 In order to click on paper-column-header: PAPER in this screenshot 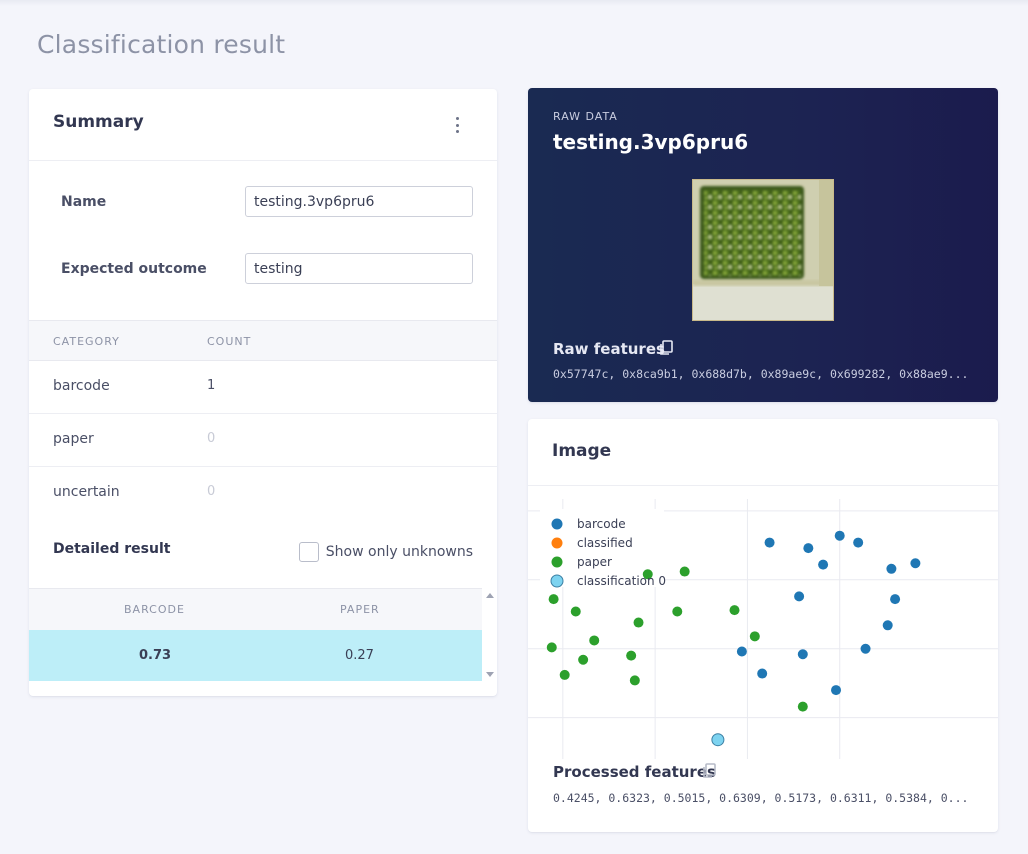, I will do `click(360, 609)`.